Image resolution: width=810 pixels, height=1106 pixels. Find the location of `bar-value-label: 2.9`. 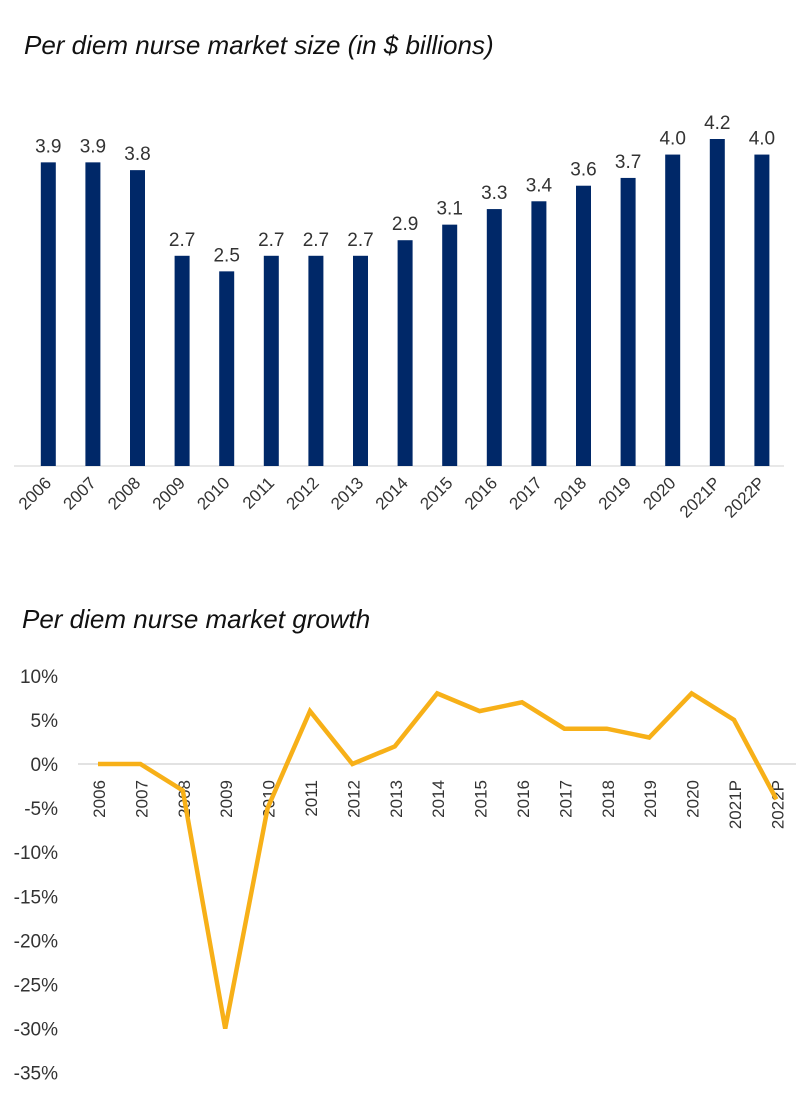

bar-value-label: 2.9 is located at coordinates (405, 224).